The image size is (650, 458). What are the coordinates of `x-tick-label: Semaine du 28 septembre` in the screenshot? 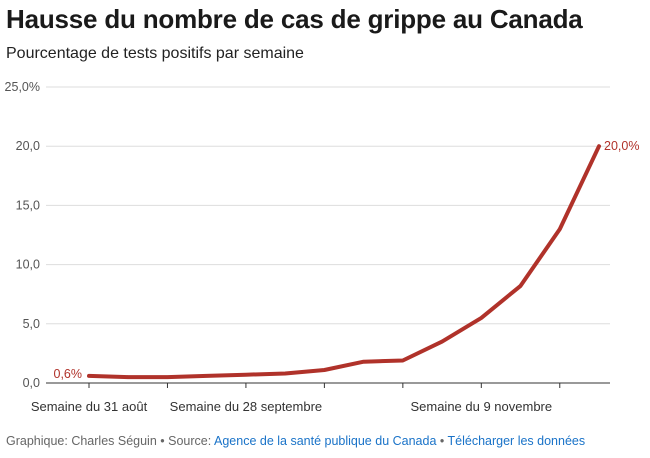 It's located at (246, 406).